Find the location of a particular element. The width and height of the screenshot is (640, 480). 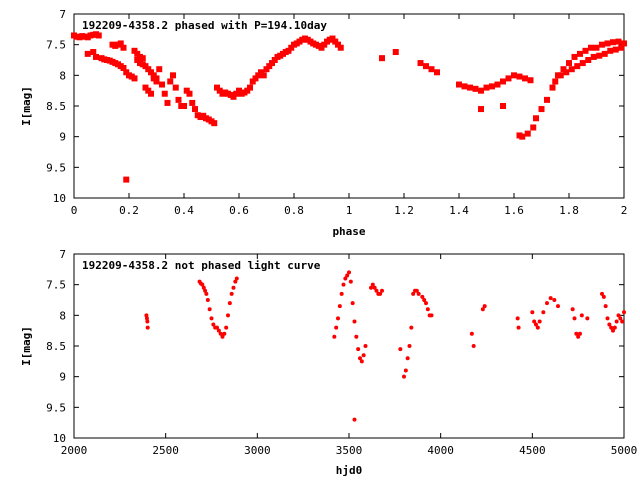

x-tick-label: 2 is located at coordinates (624, 210).